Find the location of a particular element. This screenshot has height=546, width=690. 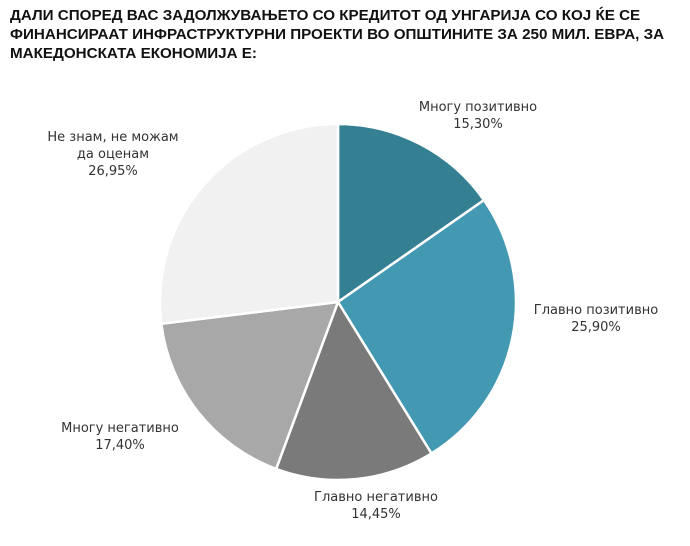

slice-category-label-5: Не знам, не можам is located at coordinates (112, 137).